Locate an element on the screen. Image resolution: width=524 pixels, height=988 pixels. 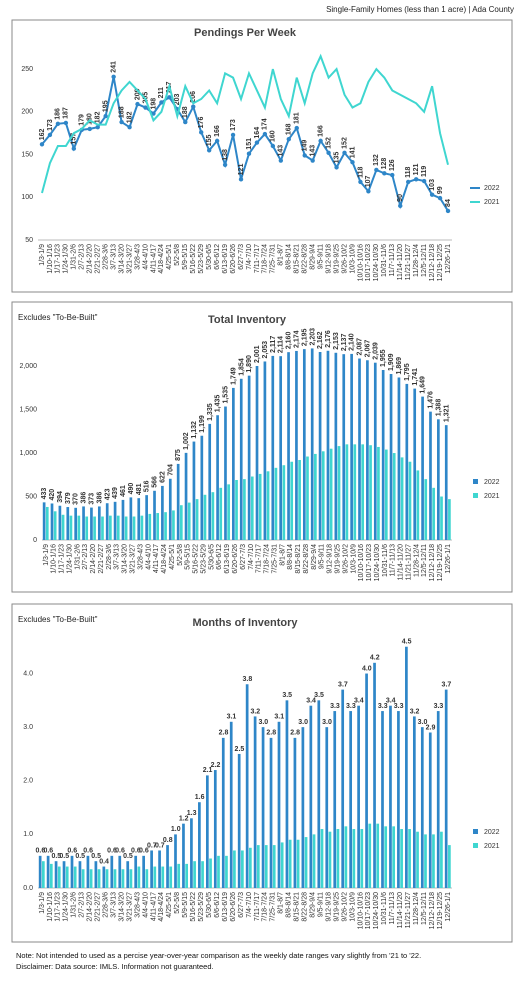
data-label: 420 is located at coordinates (52, 495).